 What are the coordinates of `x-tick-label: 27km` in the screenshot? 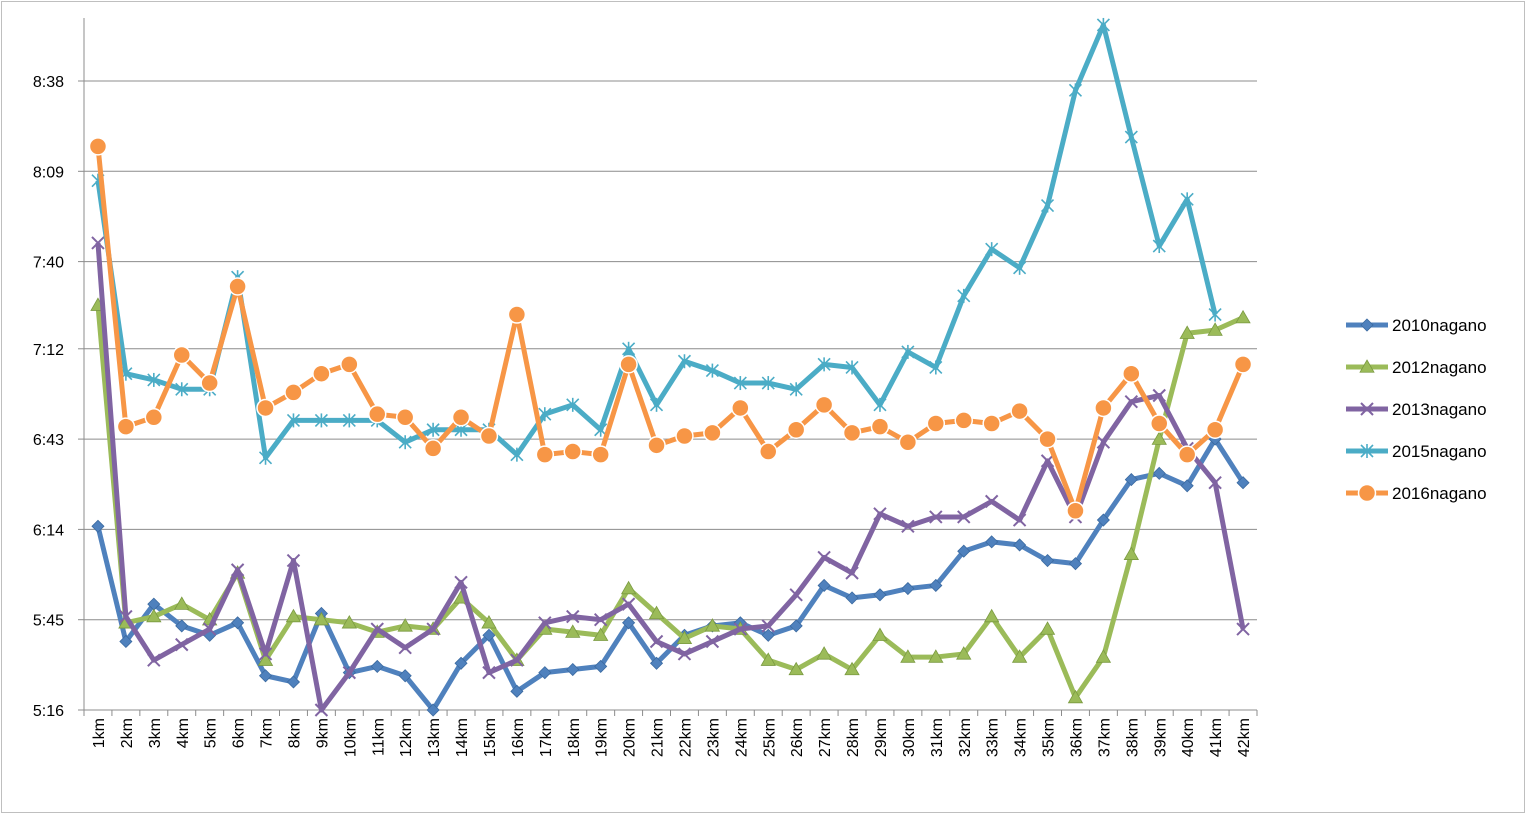 It's located at (825, 737).